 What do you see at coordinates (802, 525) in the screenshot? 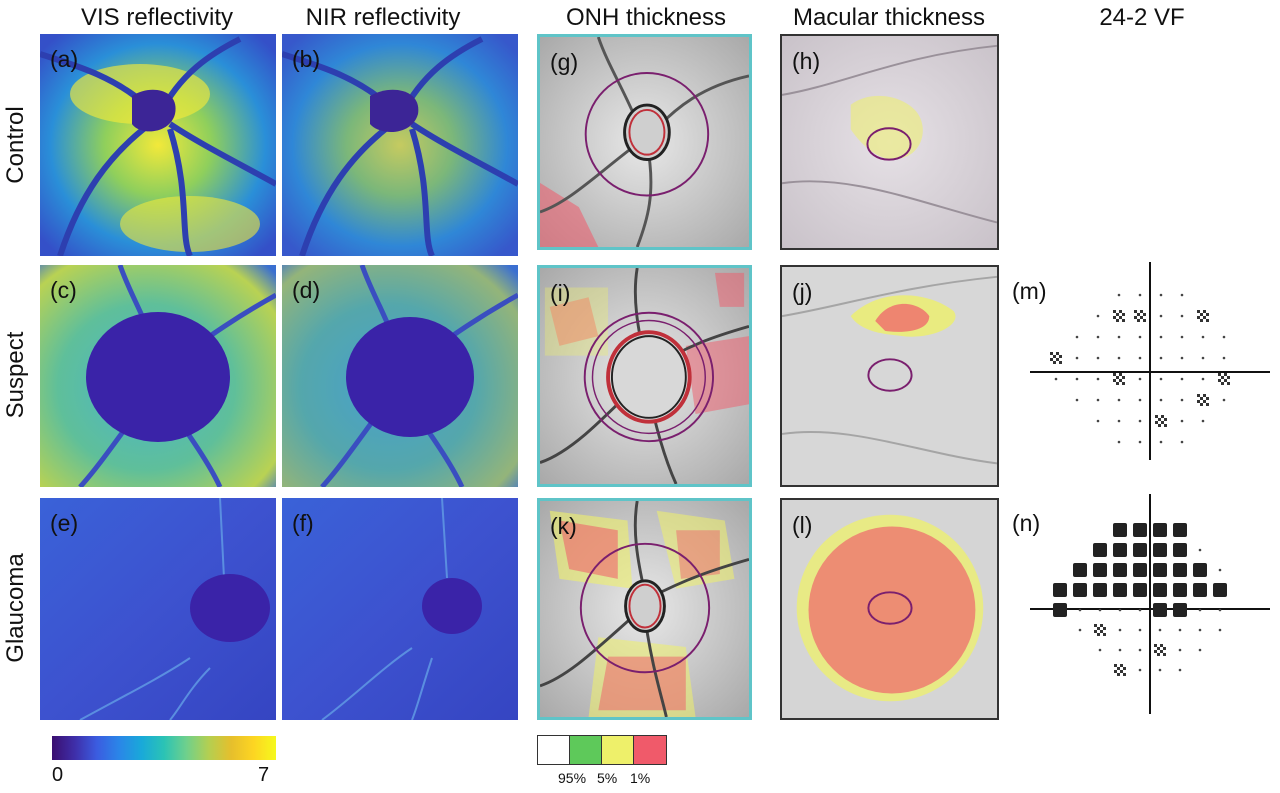
I see `panel-label-l: (l)` at bounding box center [802, 525].